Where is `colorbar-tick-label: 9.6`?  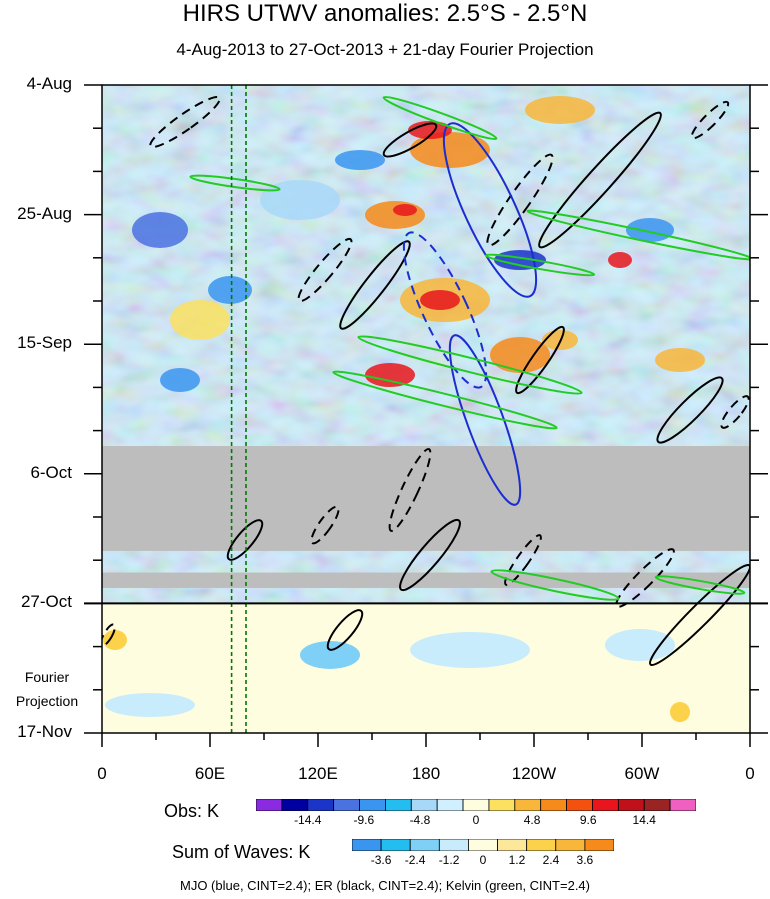 colorbar-tick-label: 9.6 is located at coordinates (588, 820).